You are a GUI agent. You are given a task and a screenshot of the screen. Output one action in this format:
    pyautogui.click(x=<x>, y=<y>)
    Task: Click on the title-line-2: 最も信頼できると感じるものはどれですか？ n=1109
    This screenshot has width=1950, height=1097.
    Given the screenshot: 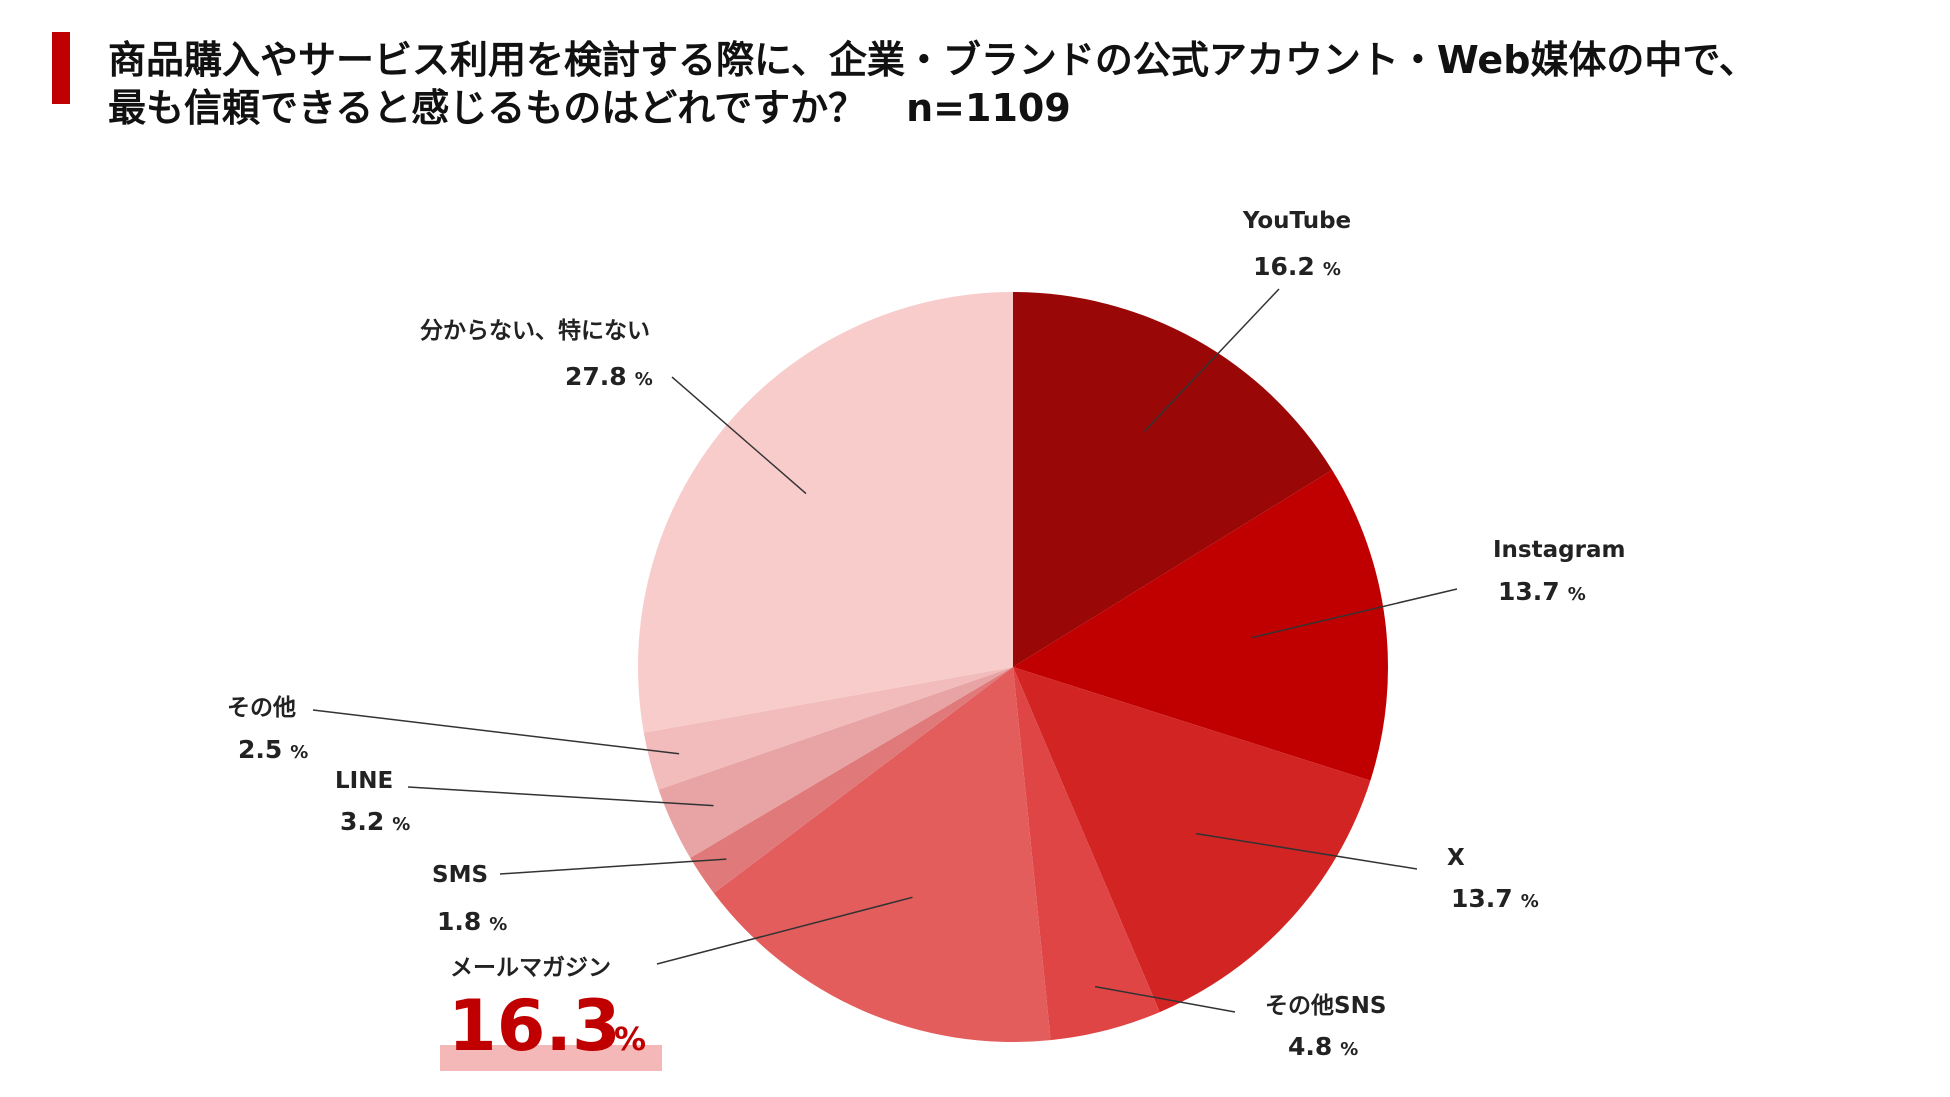 What is the action you would take?
    pyautogui.click(x=932, y=108)
    